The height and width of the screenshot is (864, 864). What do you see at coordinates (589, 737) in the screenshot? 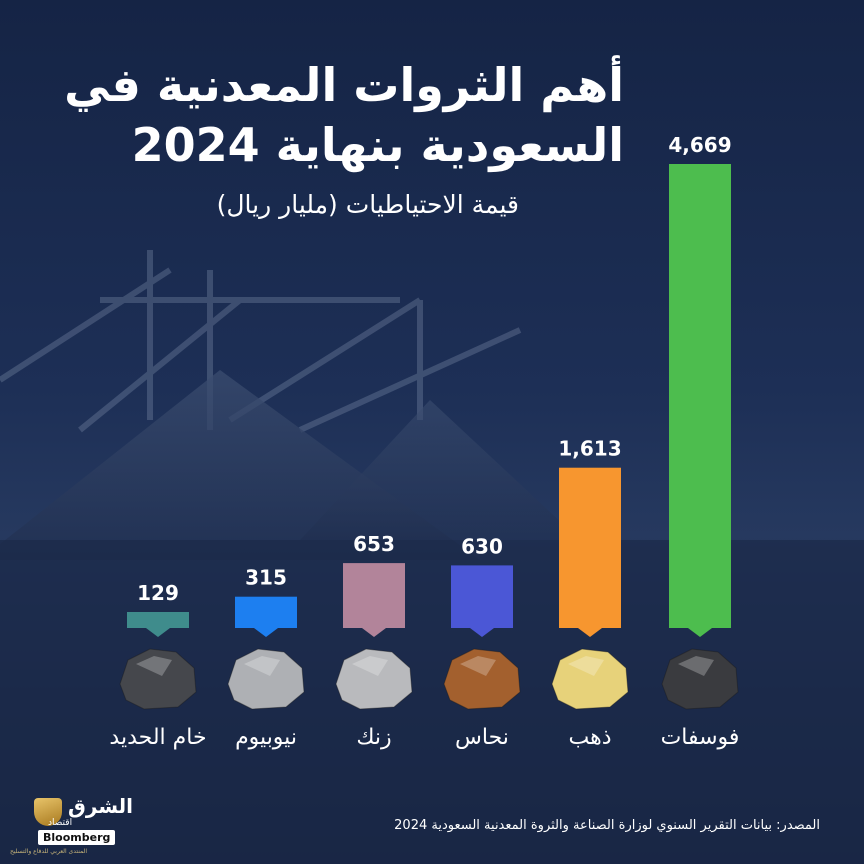
I see `category-label-1: ذهب` at bounding box center [589, 737].